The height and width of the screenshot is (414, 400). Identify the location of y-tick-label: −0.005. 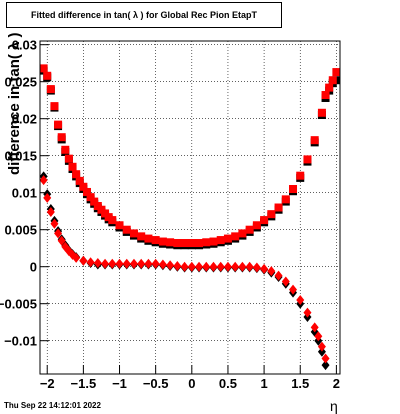
(18, 304).